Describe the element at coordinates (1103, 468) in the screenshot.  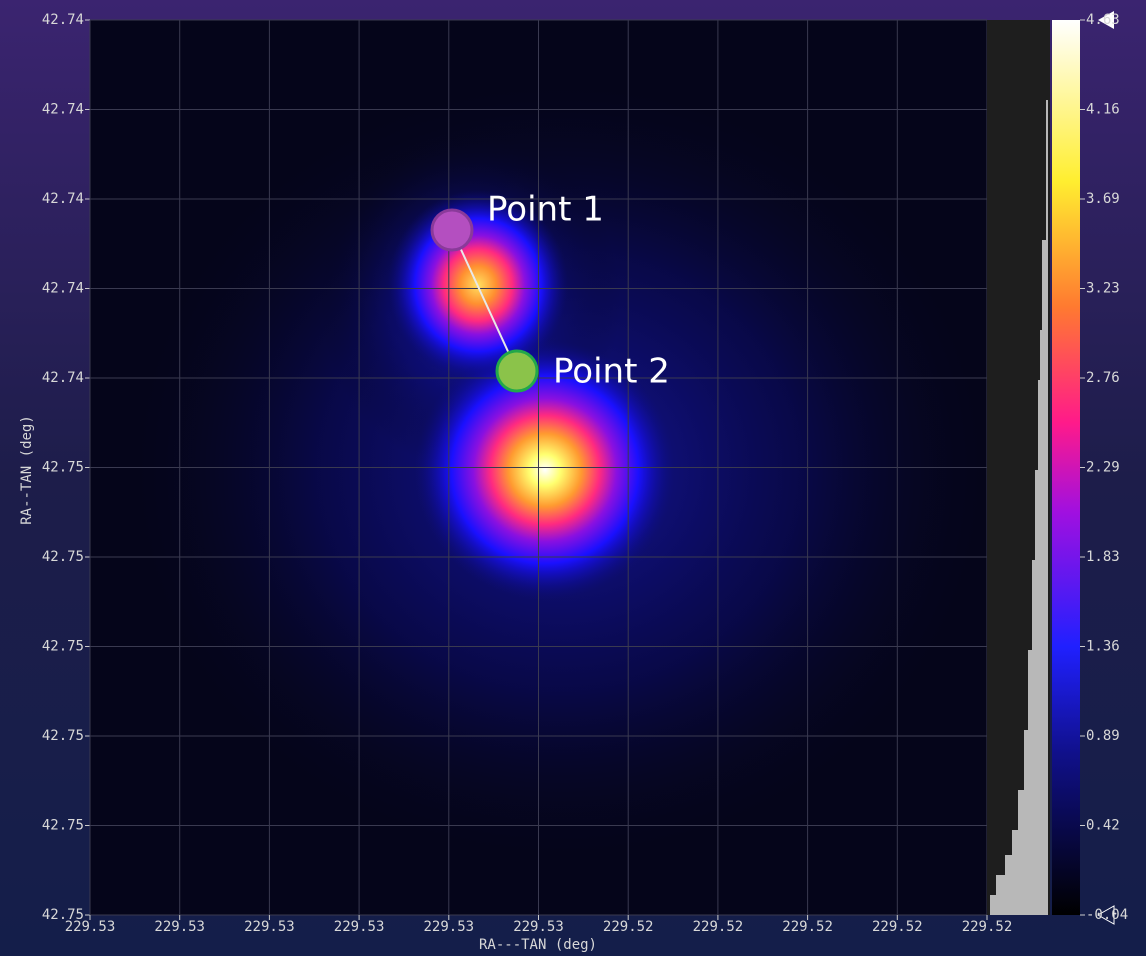
I see `colorbar-tick-label: 2.29` at that location.